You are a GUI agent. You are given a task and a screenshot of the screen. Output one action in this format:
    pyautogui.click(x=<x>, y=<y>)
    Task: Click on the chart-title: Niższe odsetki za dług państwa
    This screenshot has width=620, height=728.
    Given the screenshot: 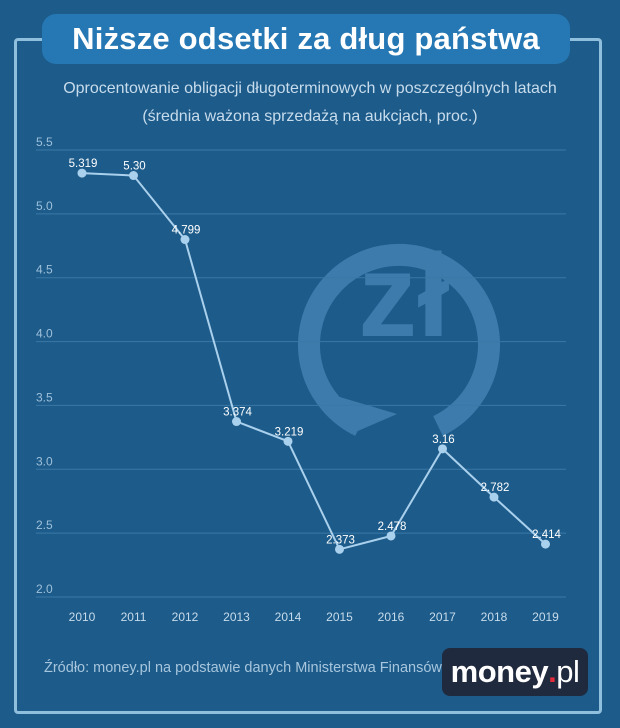 What is the action you would take?
    pyautogui.click(x=306, y=38)
    